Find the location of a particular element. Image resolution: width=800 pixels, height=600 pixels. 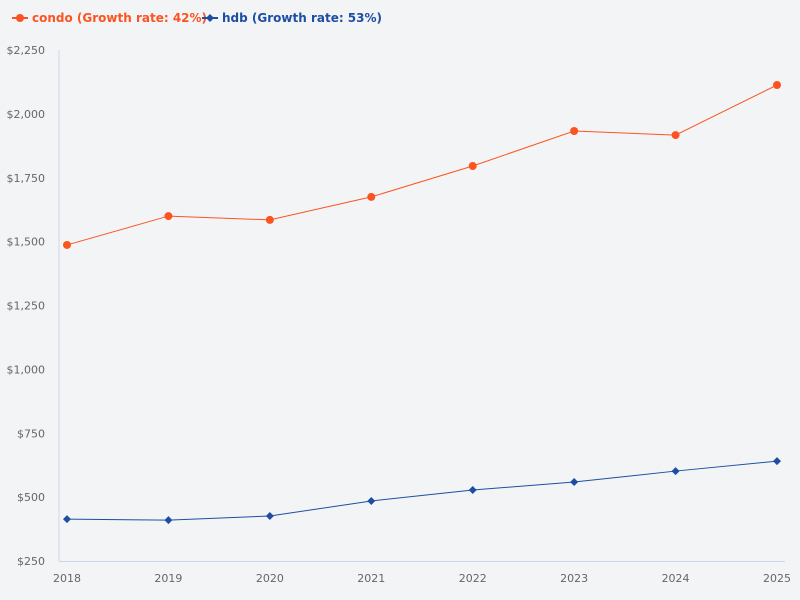

series-line is located at coordinates (422, 490).